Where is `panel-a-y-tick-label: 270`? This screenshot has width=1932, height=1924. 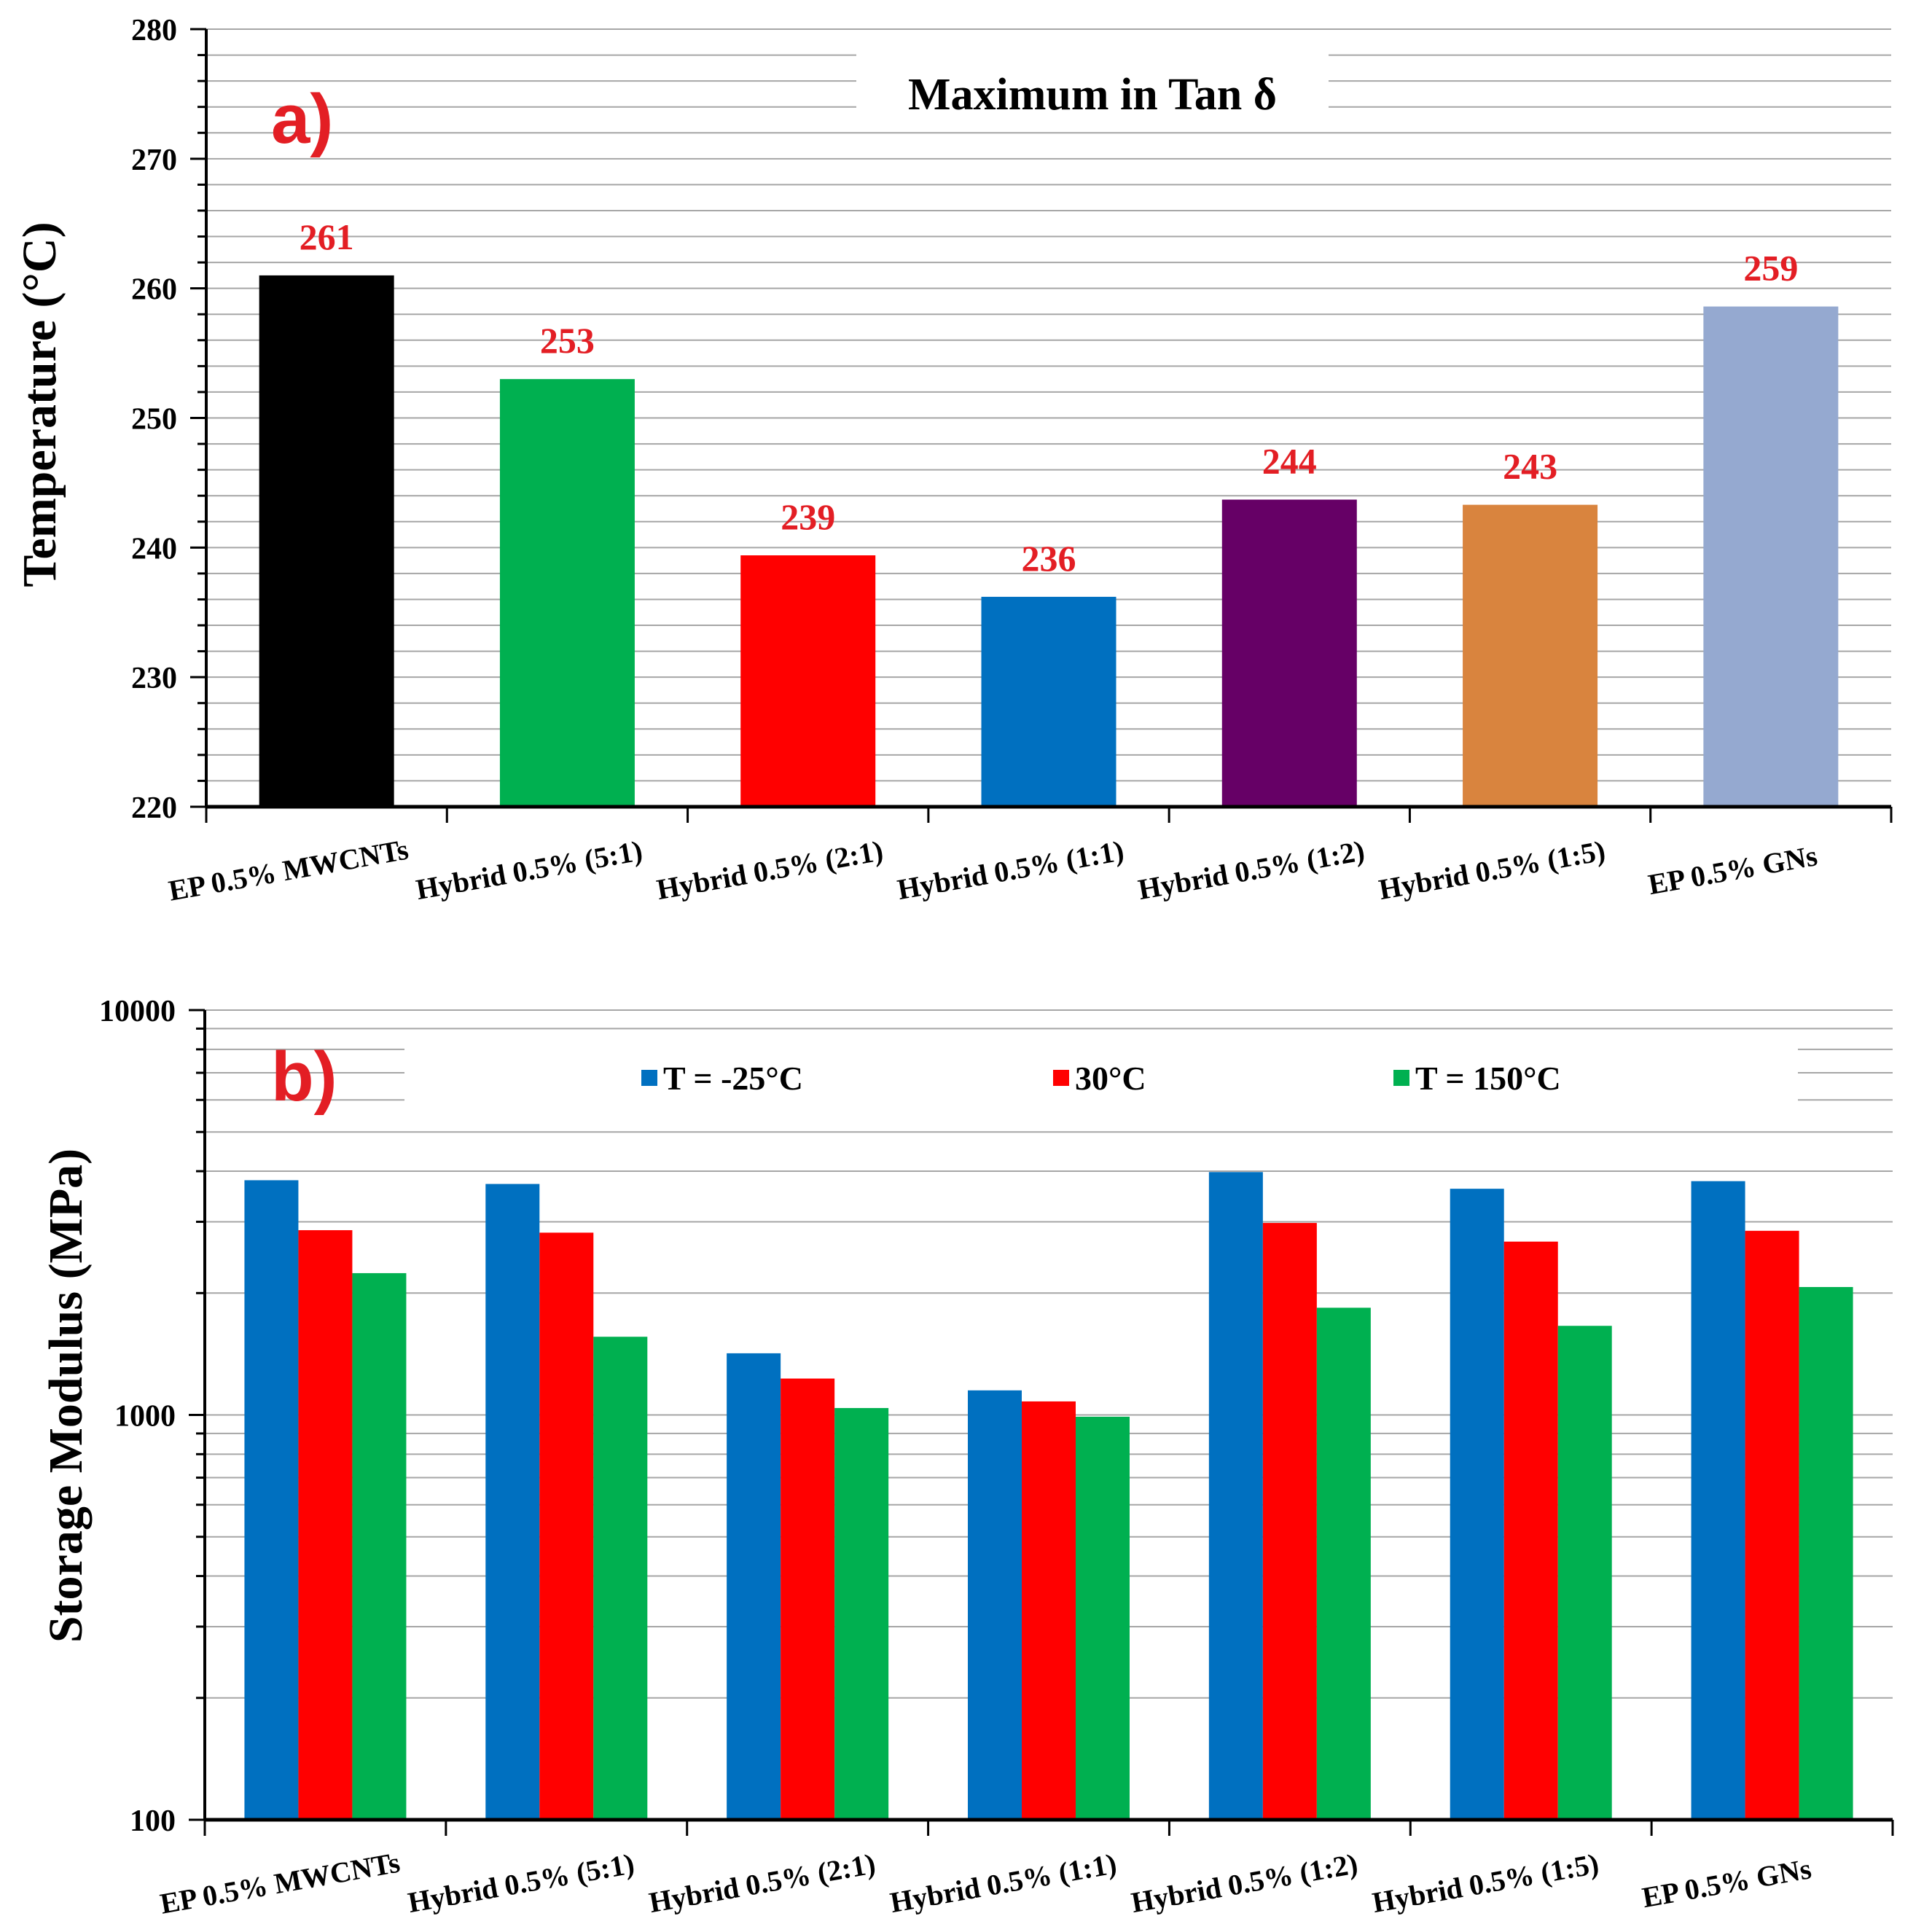
panel-a-y-tick-label: 270 is located at coordinates (154, 160).